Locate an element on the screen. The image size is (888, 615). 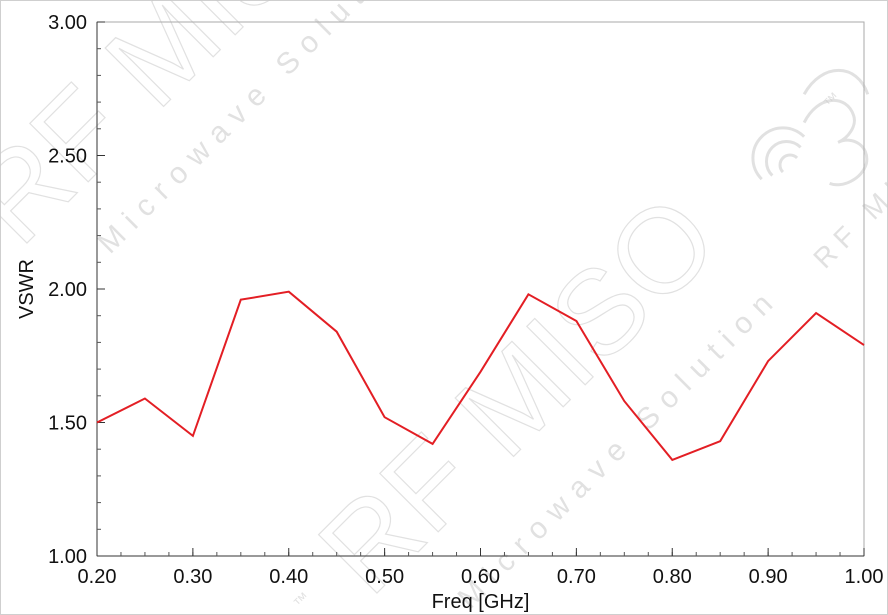
y-tick-labels: 1.00 1.50 2.00 2.50 3.00 is located at coordinates (67, 290).